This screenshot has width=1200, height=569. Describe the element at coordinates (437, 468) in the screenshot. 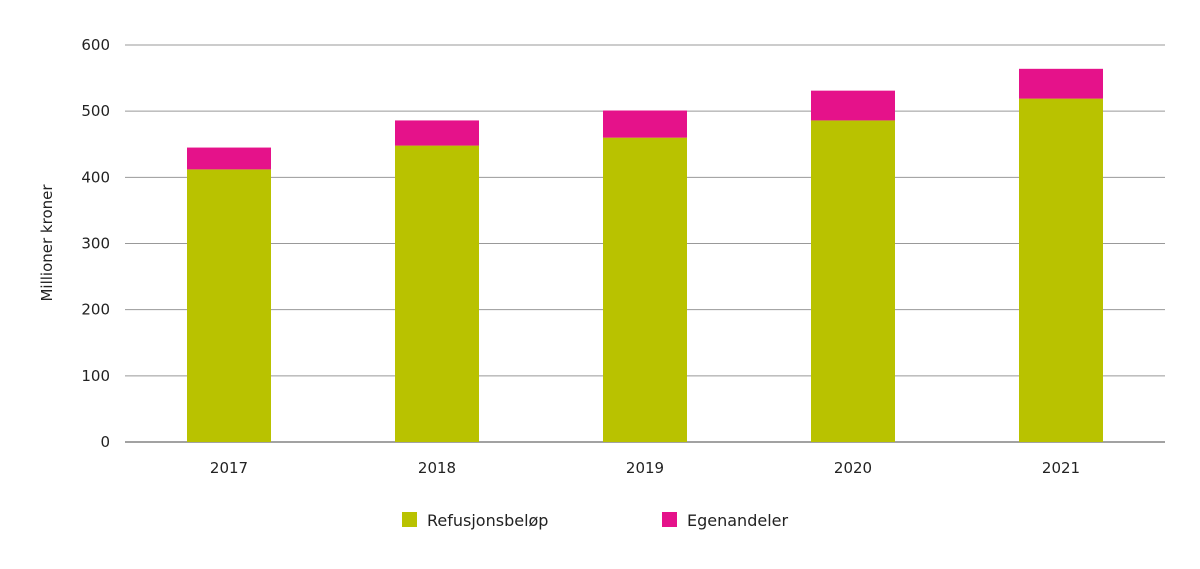

I see `x-tick-label: 2018` at that location.